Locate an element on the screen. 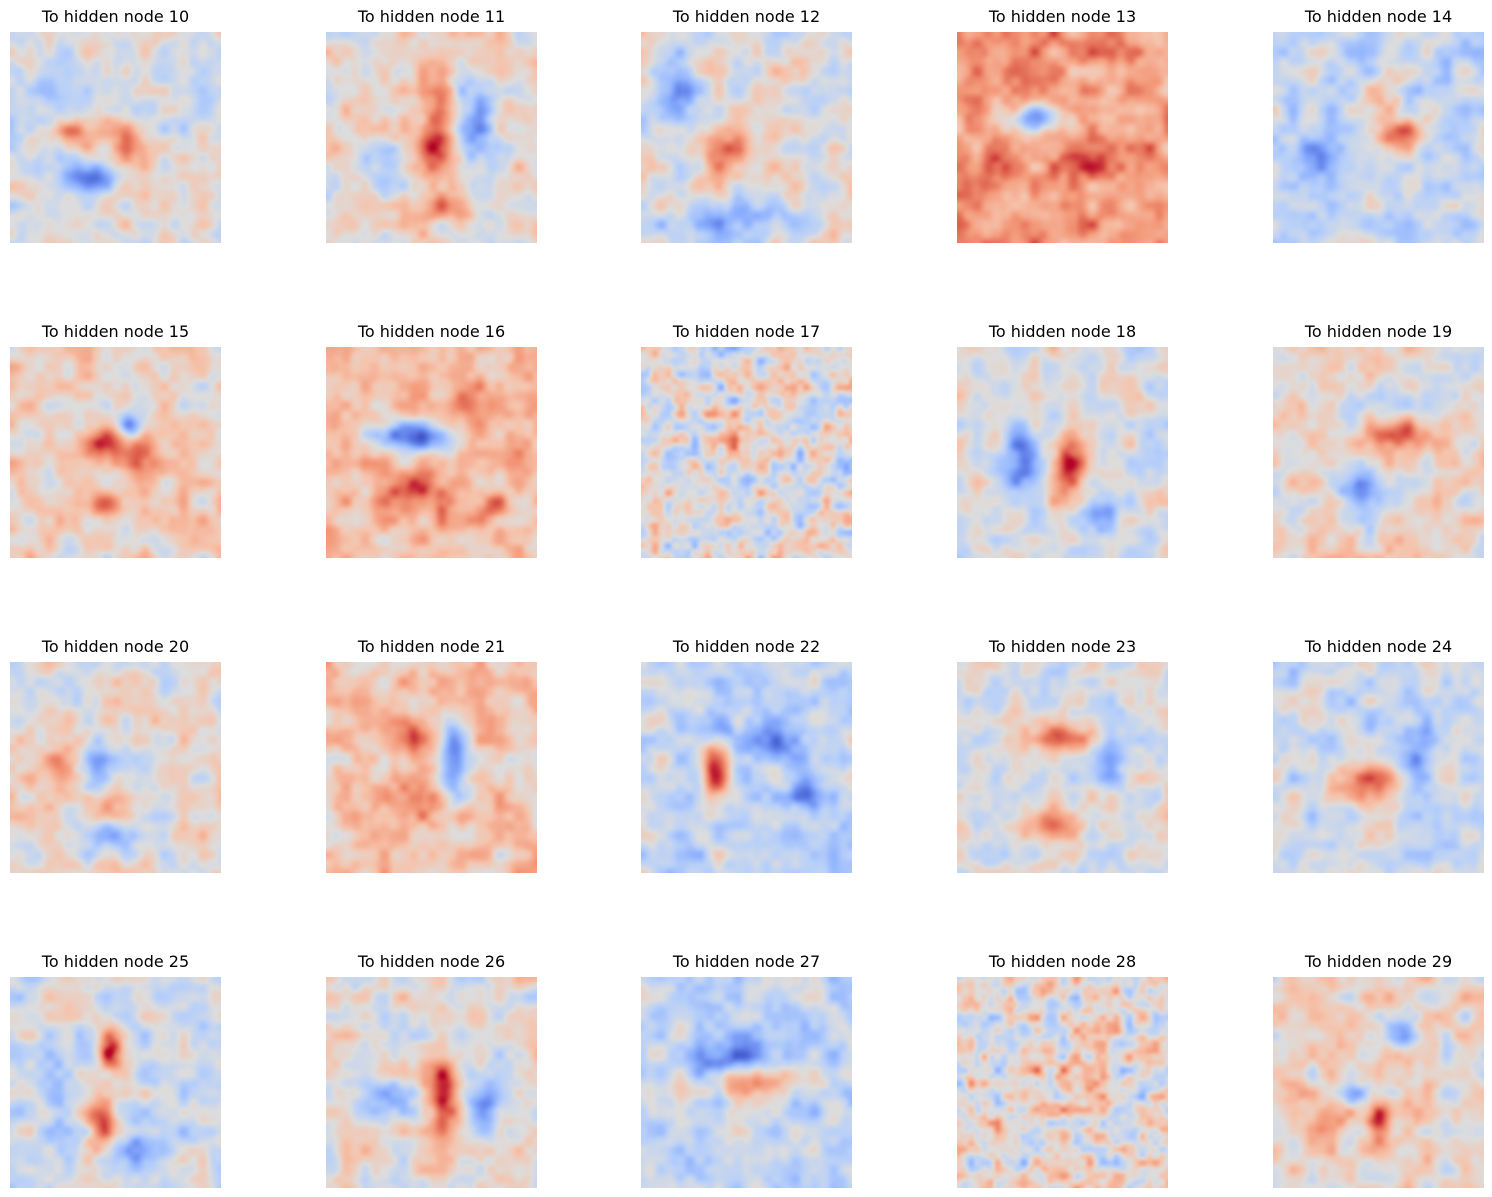  heatmap-panel: To hidden node 10 is located at coordinates (115, 122).